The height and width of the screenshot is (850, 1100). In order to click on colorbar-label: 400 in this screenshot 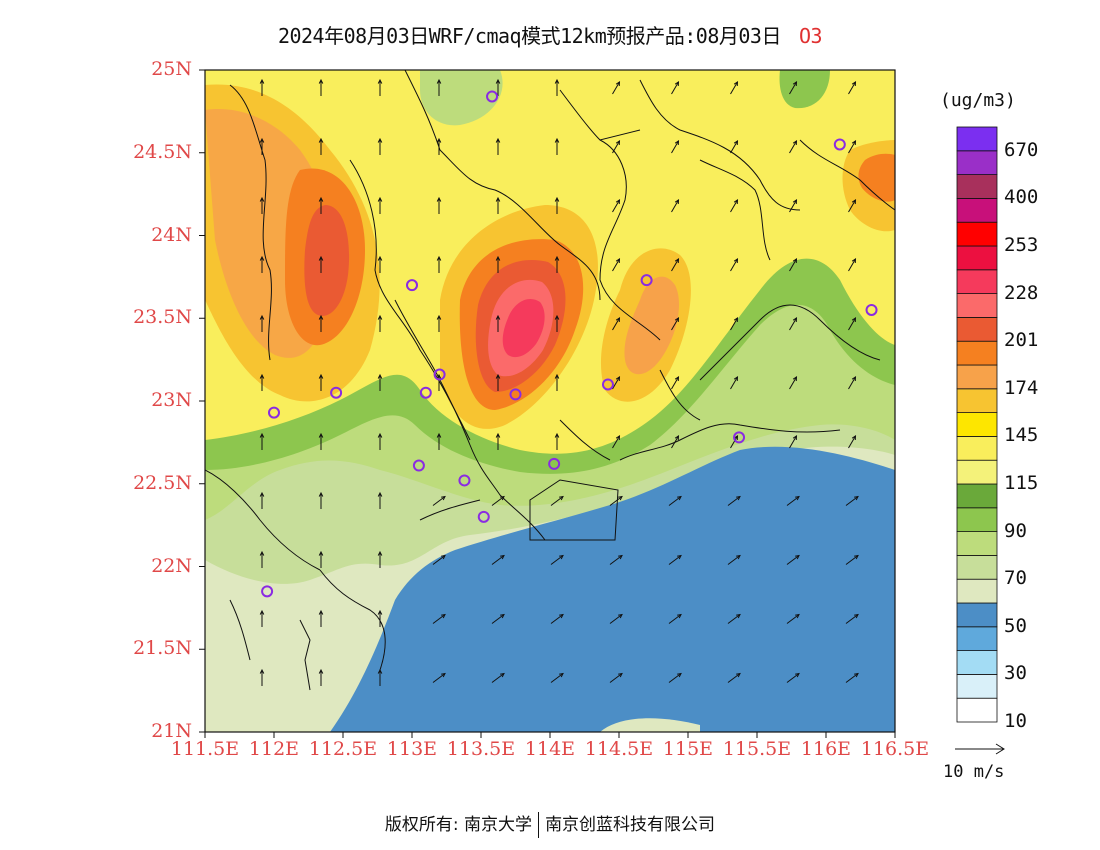, I will do `click(1021, 197)`.